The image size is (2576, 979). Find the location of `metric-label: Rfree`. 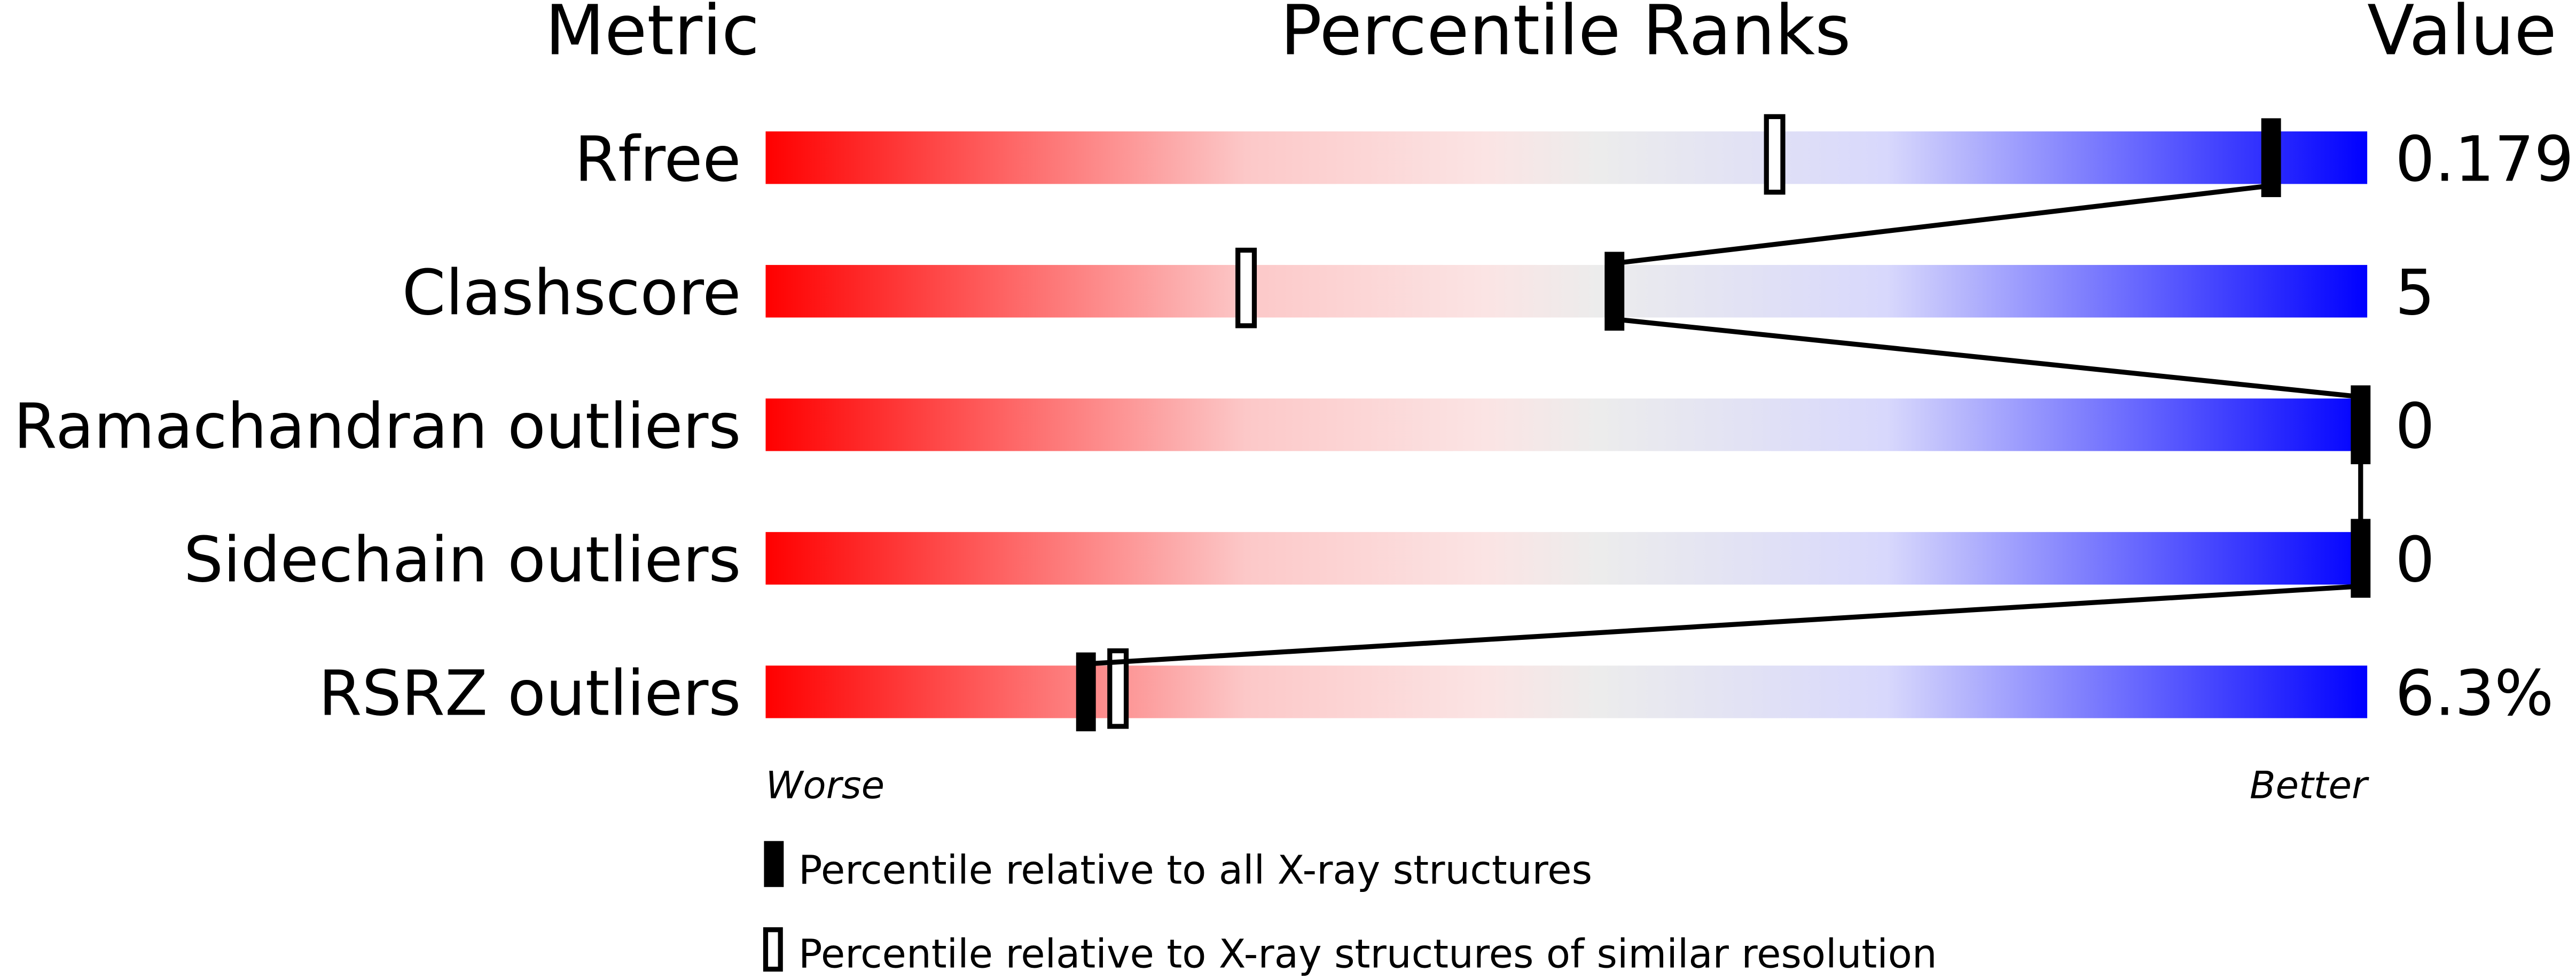

metric-label: Rfree is located at coordinates (658, 159).